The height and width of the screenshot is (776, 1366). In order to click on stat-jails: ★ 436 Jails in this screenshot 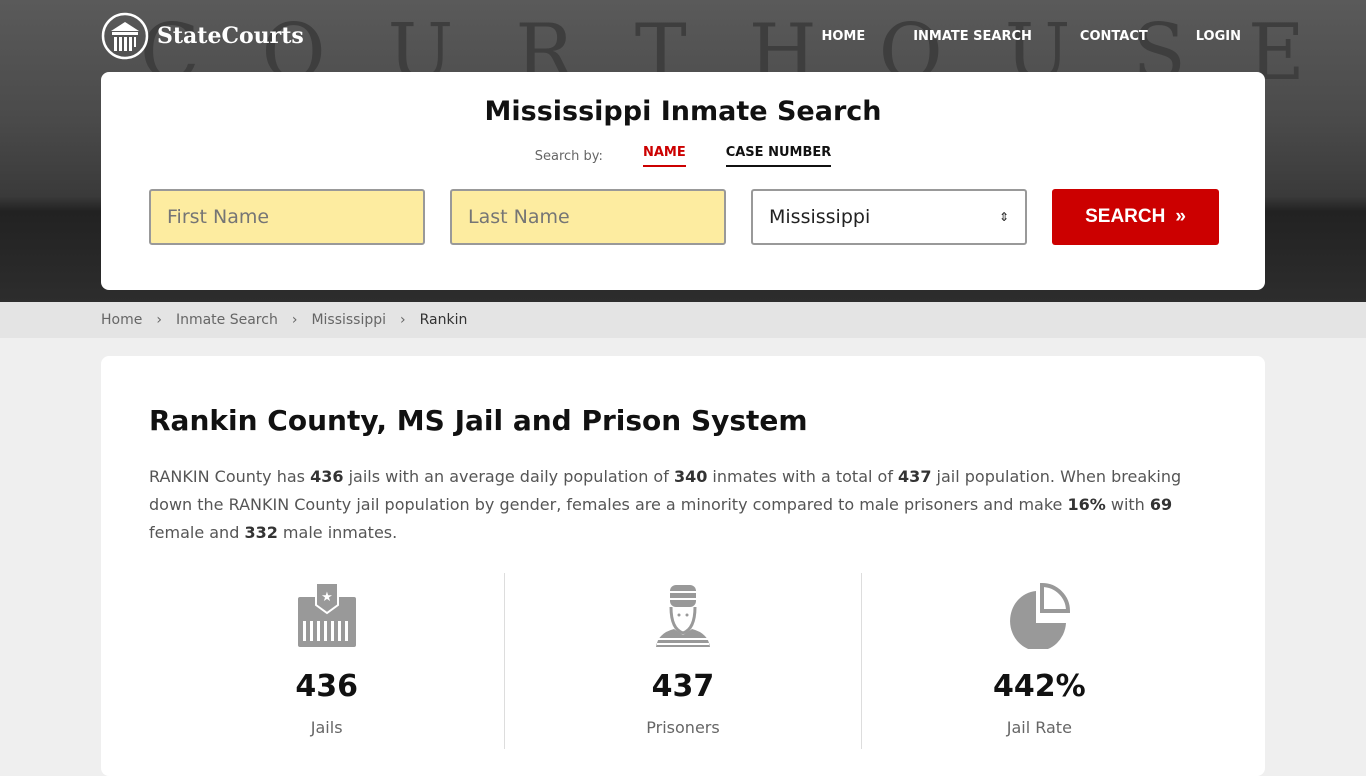, I will do `click(327, 661)`.